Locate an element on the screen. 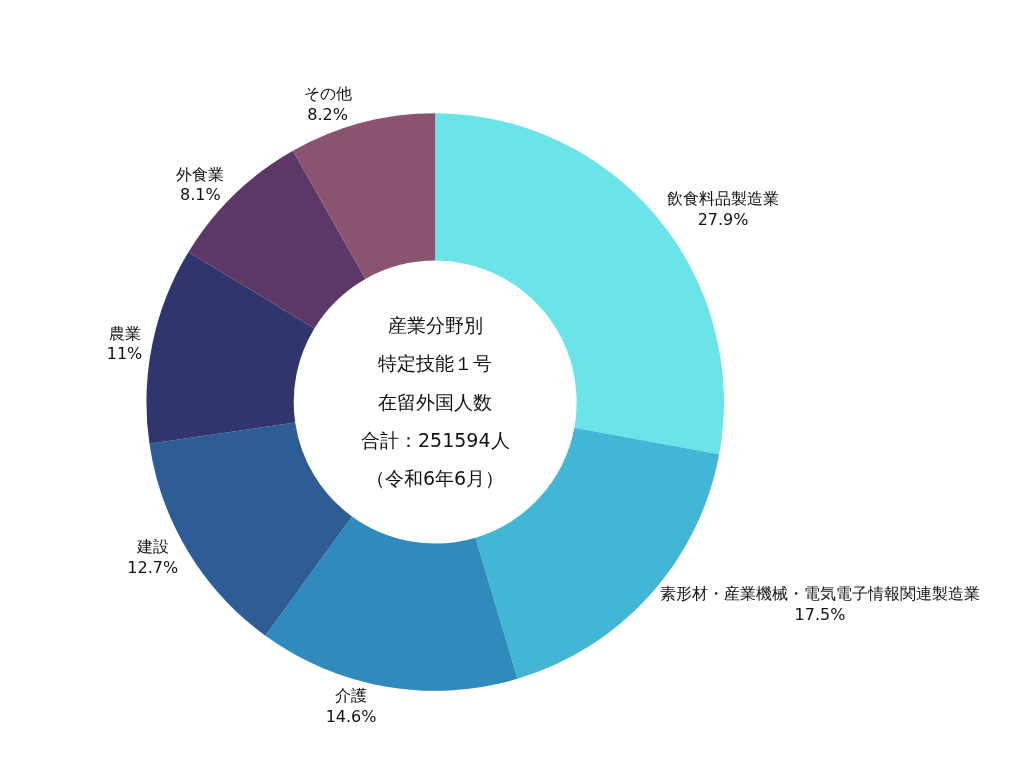 This screenshot has height=768, width=1024. donut-slice is located at coordinates (230, 347).